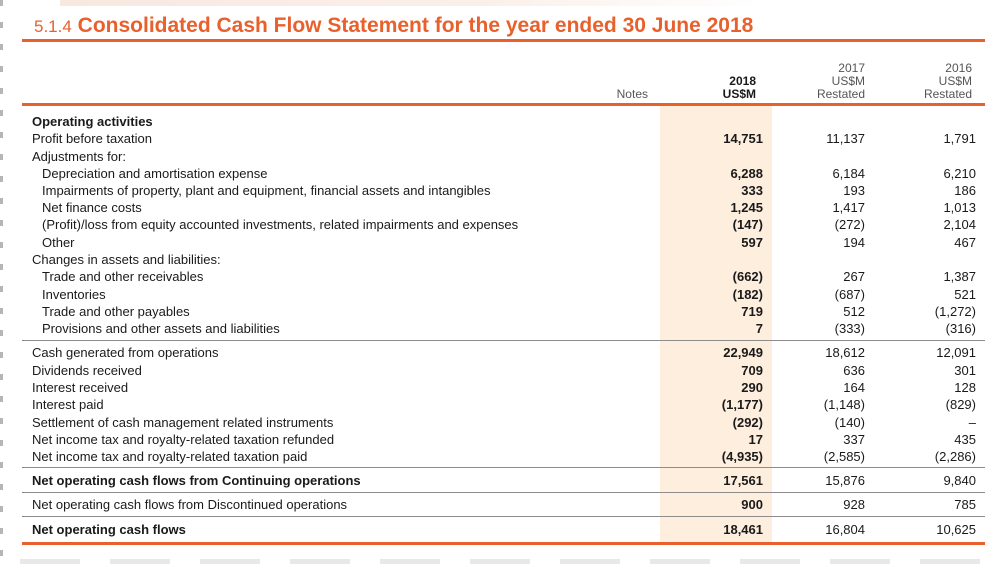 The width and height of the screenshot is (1006, 564). Describe the element at coordinates (743, 138) in the screenshot. I see `row-value-2018: 14,751` at that location.